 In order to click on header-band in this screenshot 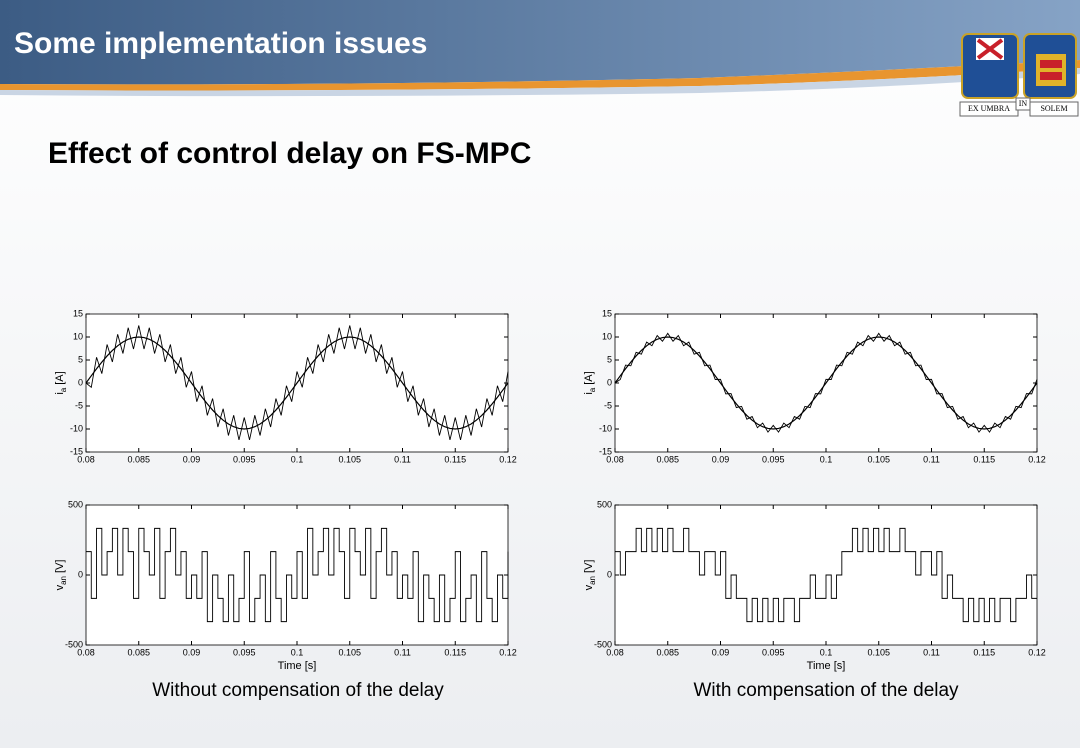, I will do `click(540, 42)`.